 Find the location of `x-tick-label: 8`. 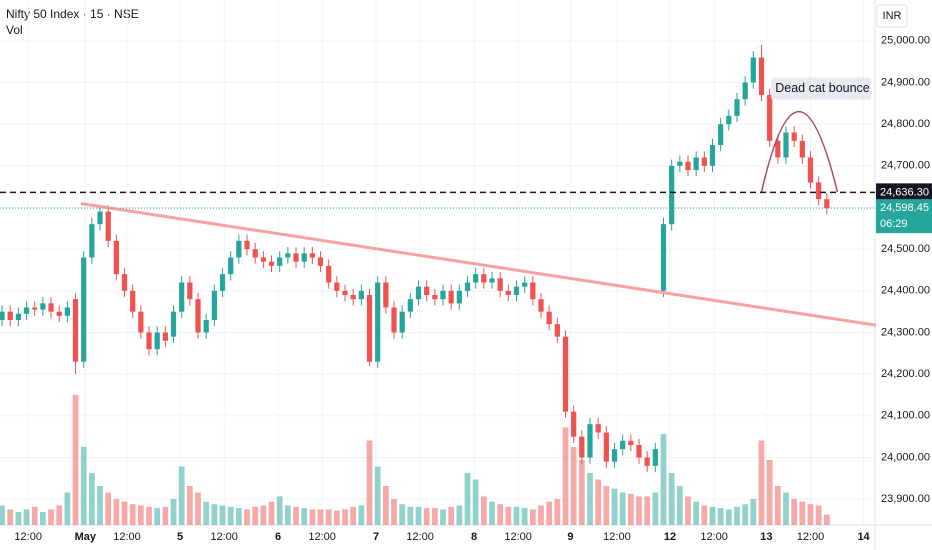

x-tick-label: 8 is located at coordinates (474, 537).